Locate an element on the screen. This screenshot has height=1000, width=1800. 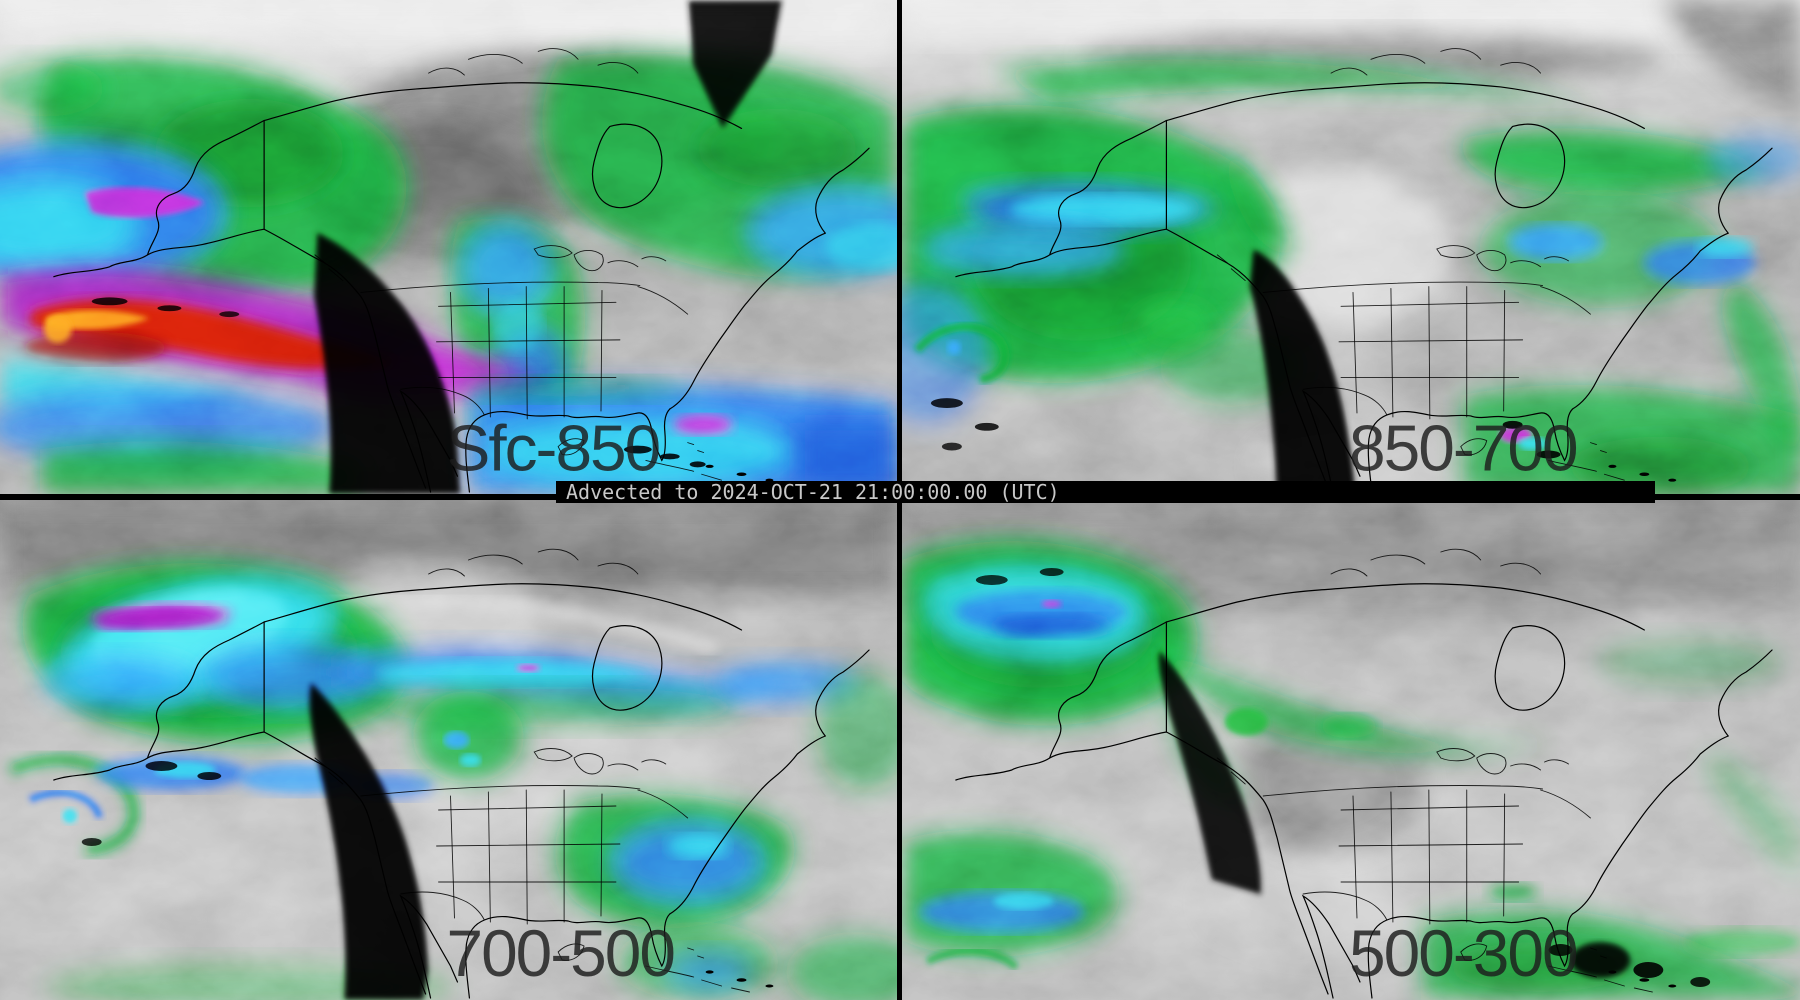
panel-label-850-700: 850-700 is located at coordinates (1463, 448).